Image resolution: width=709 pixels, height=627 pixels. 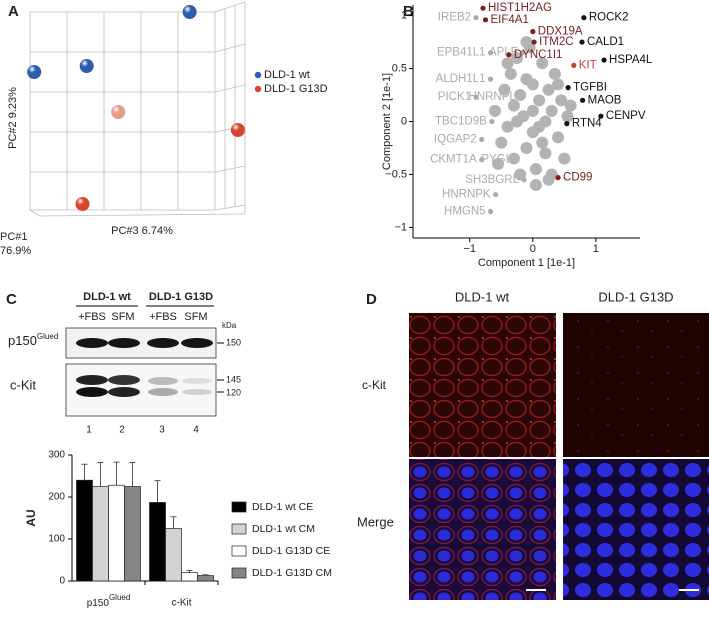 What do you see at coordinates (455, 140) in the screenshot?
I see `point-label: IQGAP2` at bounding box center [455, 140].